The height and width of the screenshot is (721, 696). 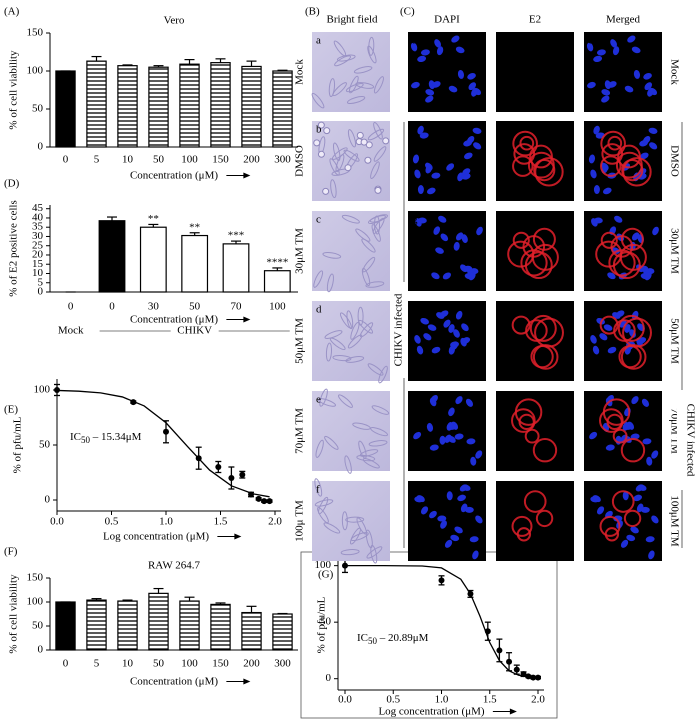 I want to click on bright-field-image, so click(x=351, y=72).